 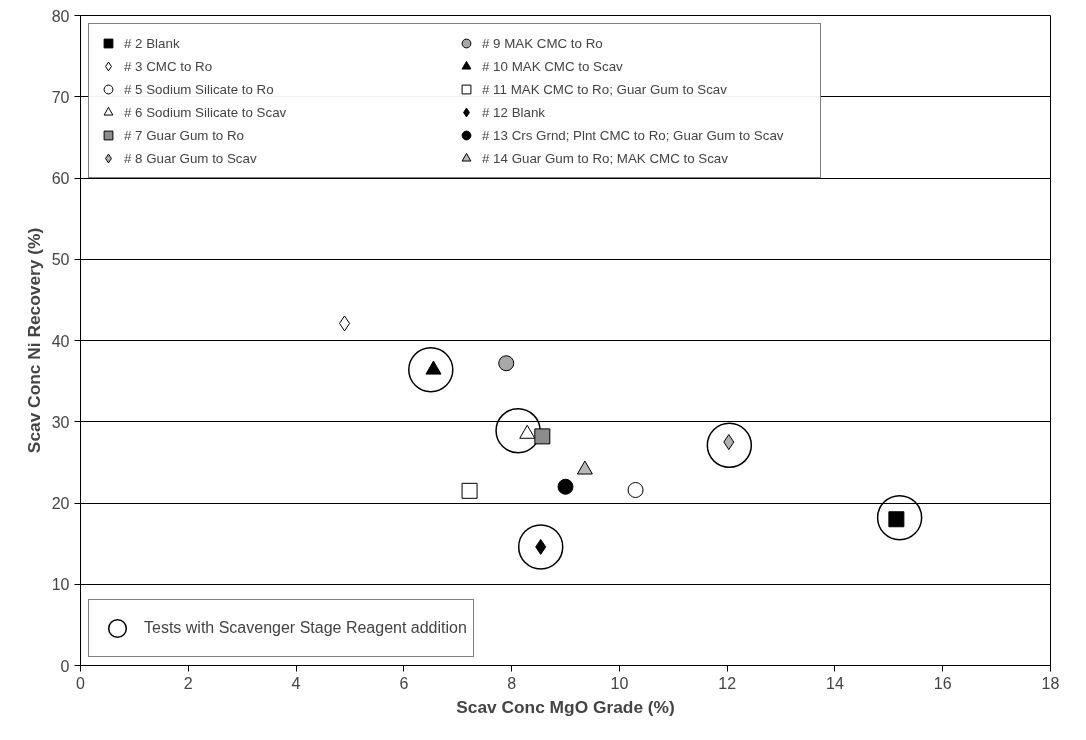 What do you see at coordinates (296, 683) in the screenshot?
I see `x-tick-label: 4` at bounding box center [296, 683].